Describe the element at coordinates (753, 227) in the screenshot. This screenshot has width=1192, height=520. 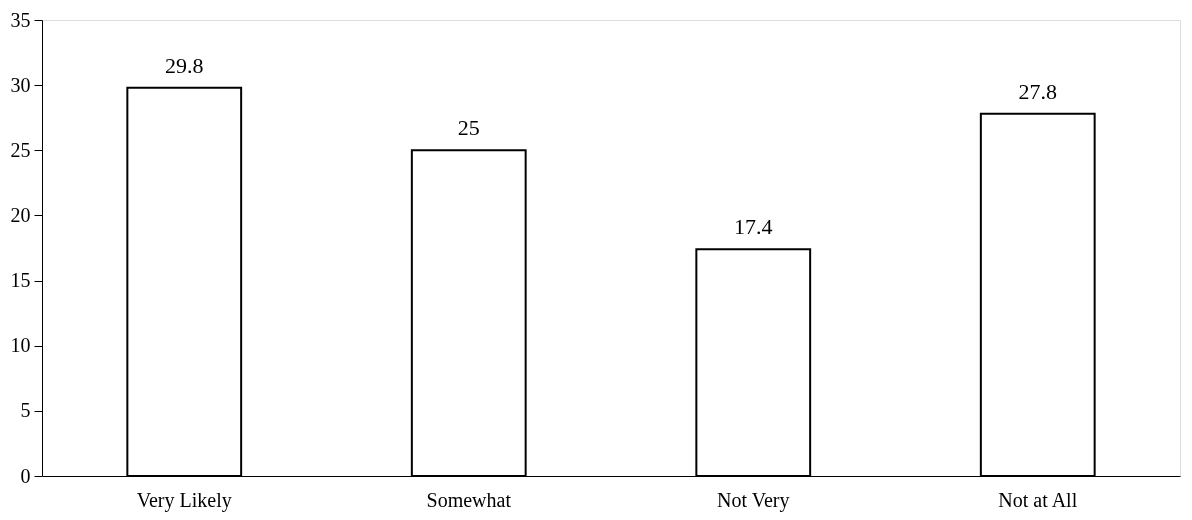
I see `data-label: 17.4` at that location.